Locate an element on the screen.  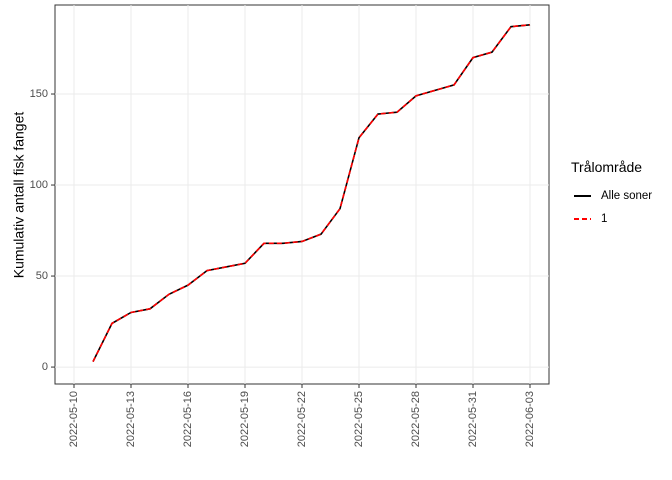
y-tick-label: 50 is located at coordinates (42, 276).